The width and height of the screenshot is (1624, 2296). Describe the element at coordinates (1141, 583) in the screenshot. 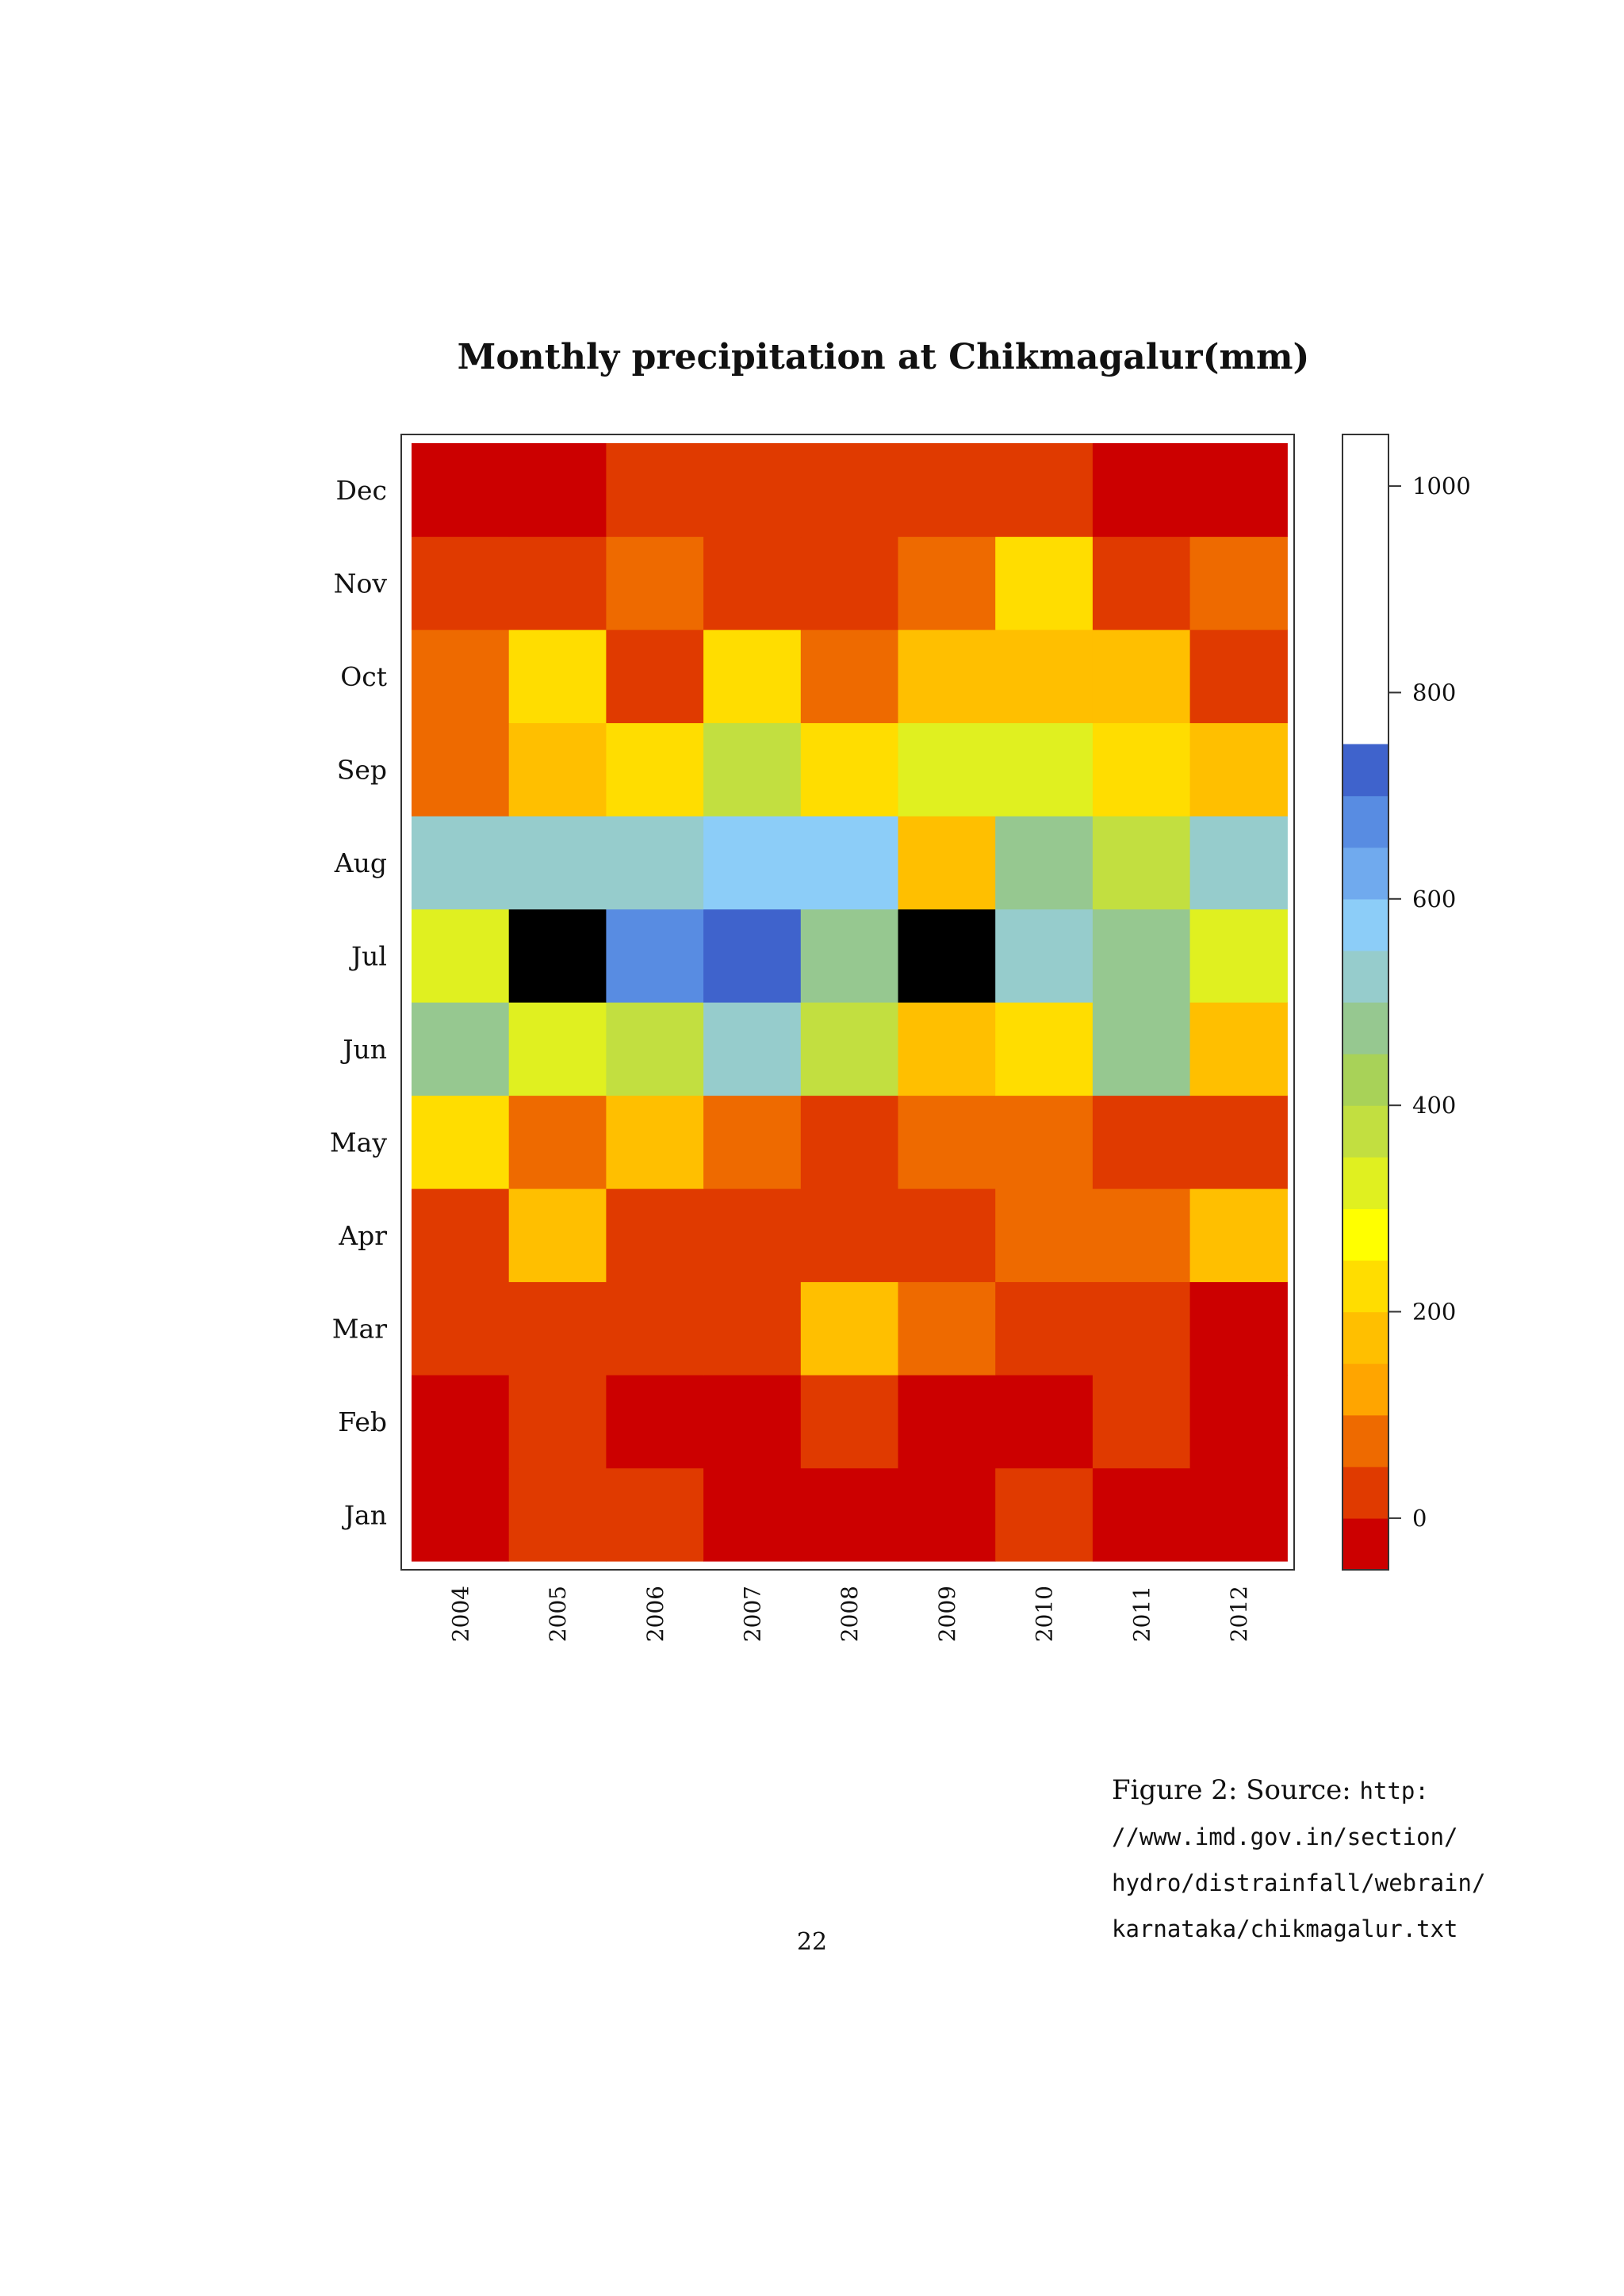

I see `heatmap-cell-nov-2011` at that location.